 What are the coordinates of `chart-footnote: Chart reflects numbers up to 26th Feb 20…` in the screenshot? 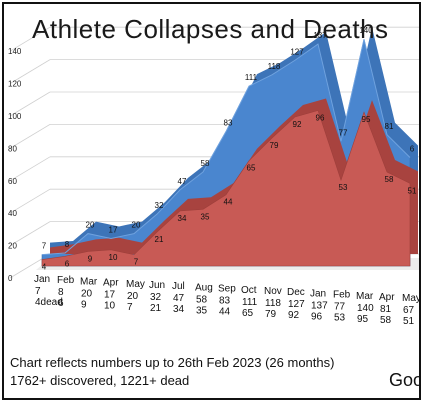 It's located at (172, 372).